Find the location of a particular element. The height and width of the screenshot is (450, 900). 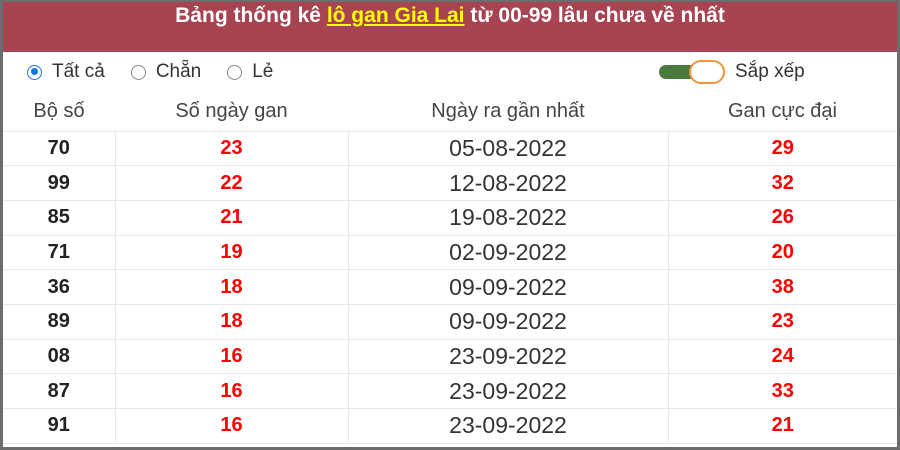

filter-label: Tất cả is located at coordinates (78, 71).